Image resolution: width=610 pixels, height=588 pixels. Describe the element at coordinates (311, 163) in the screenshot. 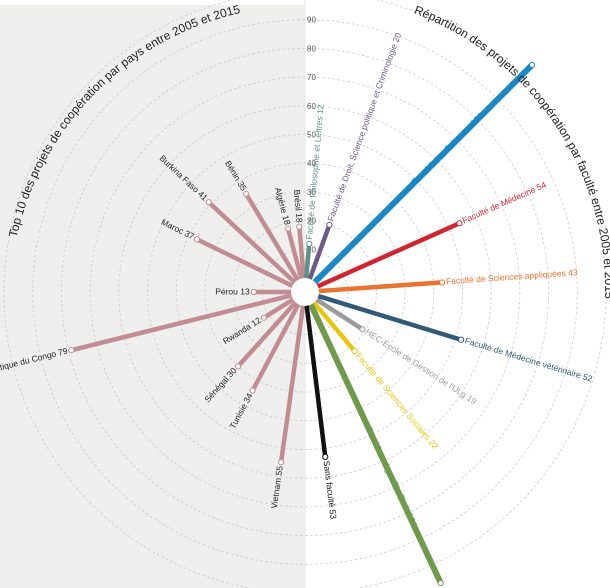

I see `tick-label: 40` at that location.